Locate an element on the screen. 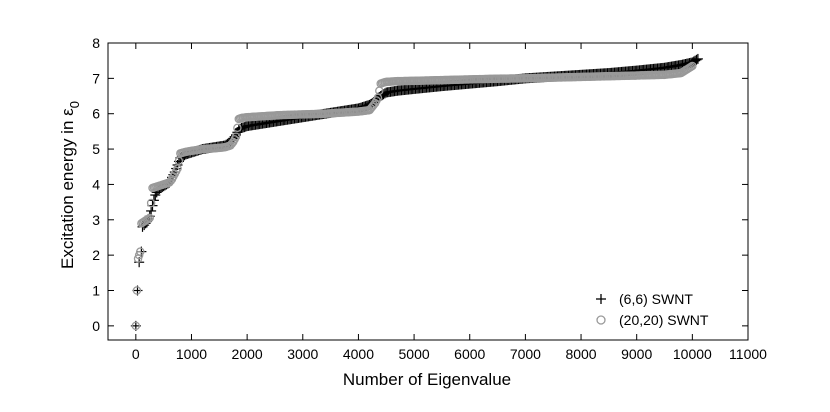 This screenshot has width=830, height=412. y-tick-label: 8 is located at coordinates (96, 43).